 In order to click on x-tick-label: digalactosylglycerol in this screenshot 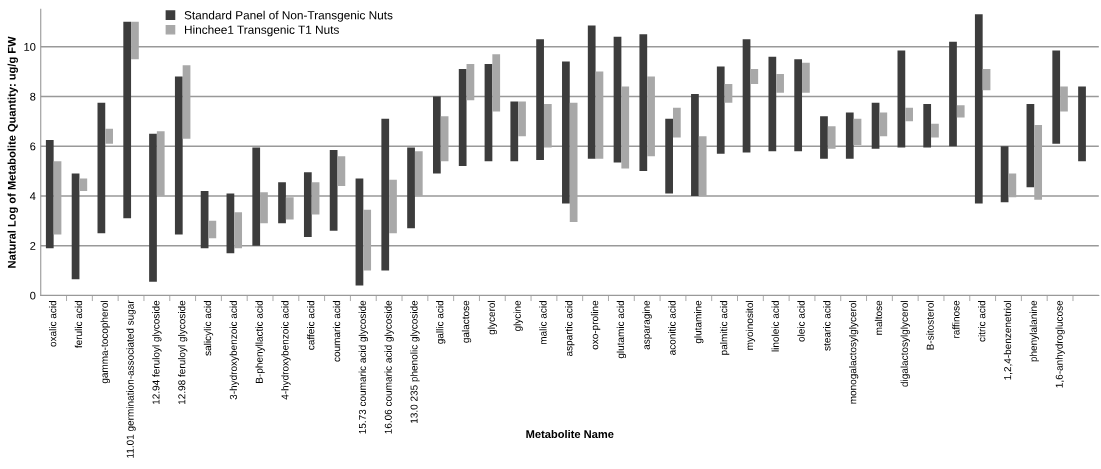, I will do `click(905, 344)`.